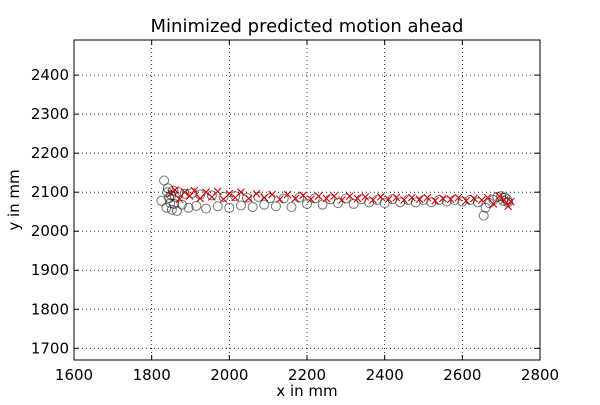 The image size is (600, 405). Describe the element at coordinates (306, 391) in the screenshot. I see `x-axis-label: x in mm` at that location.